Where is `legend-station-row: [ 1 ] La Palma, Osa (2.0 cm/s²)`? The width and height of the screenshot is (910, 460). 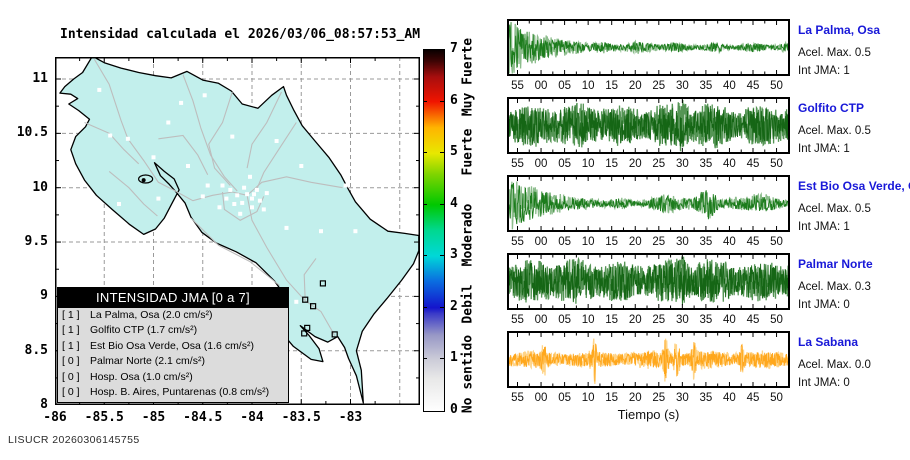
legend-station-row: [ 1 ] La Palma, Osa (2.0 cm/s²) is located at coordinates (137, 315).